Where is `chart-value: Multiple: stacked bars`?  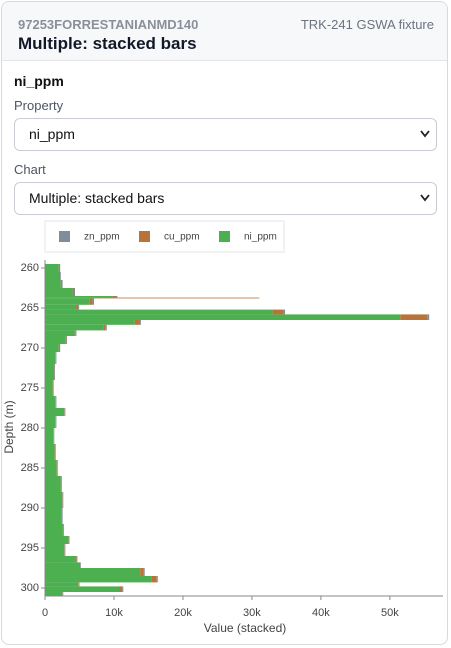 chart-value: Multiple: stacked bars is located at coordinates (97, 198).